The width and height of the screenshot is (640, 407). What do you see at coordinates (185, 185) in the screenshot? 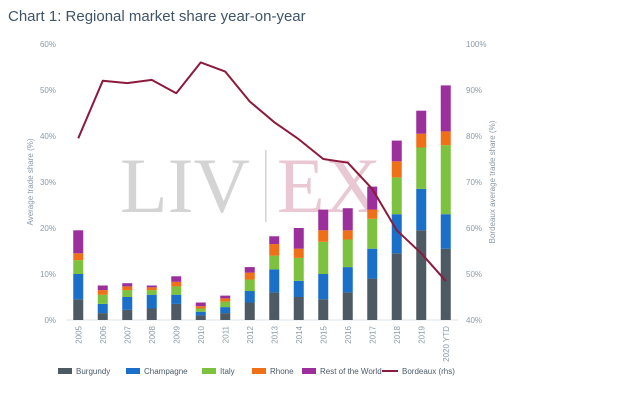
I see `watermark-liv: LIV` at bounding box center [185, 185].